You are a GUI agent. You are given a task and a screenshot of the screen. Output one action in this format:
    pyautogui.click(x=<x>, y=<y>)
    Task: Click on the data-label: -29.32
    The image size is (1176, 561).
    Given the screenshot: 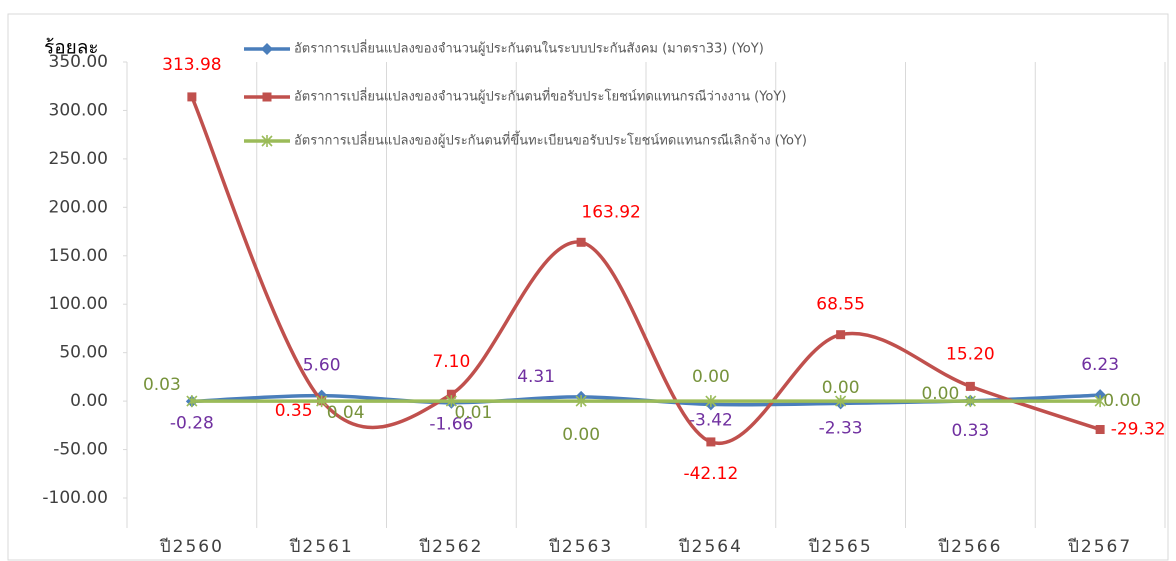 What is the action you would take?
    pyautogui.click(x=1138, y=430)
    